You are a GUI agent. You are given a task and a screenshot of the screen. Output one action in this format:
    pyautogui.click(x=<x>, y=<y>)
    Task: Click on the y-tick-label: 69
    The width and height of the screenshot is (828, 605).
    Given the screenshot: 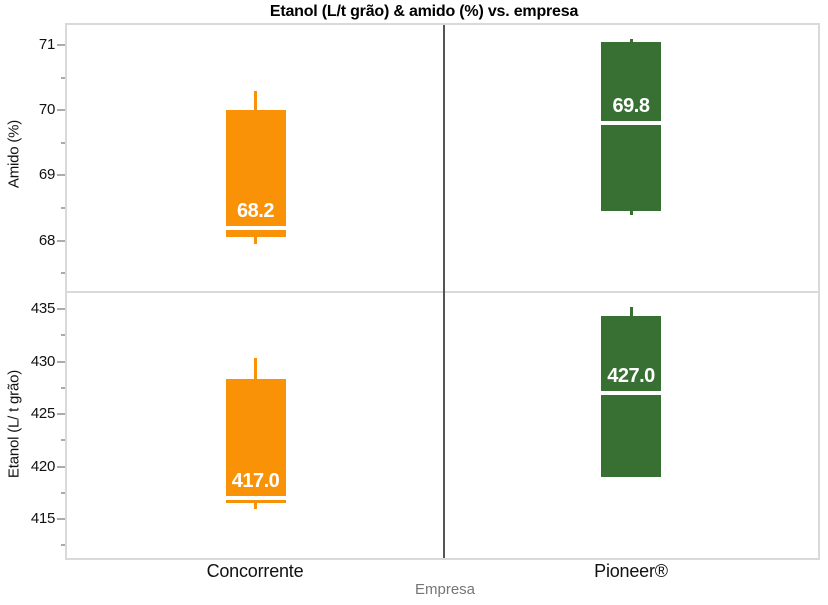 What is the action you would take?
    pyautogui.click(x=46, y=175)
    